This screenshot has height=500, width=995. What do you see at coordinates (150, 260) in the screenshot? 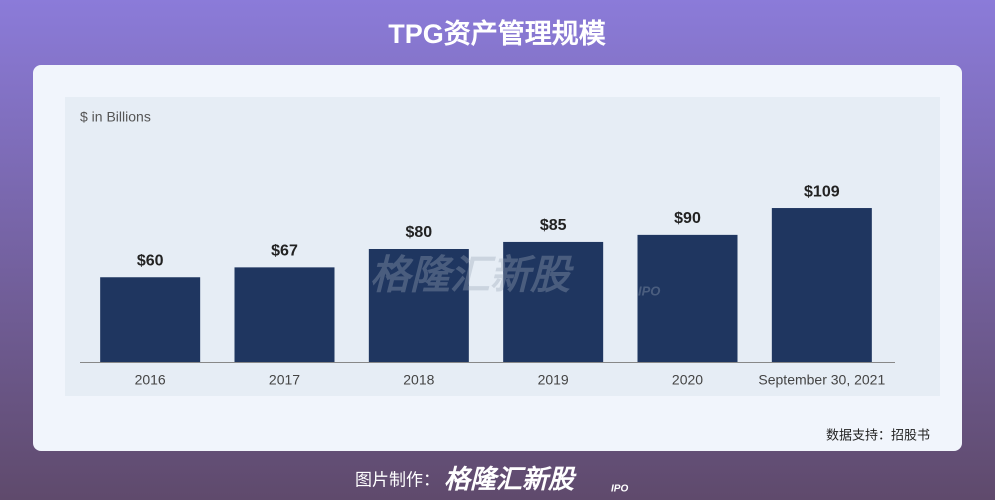
I see `value-label: $60` at bounding box center [150, 260].